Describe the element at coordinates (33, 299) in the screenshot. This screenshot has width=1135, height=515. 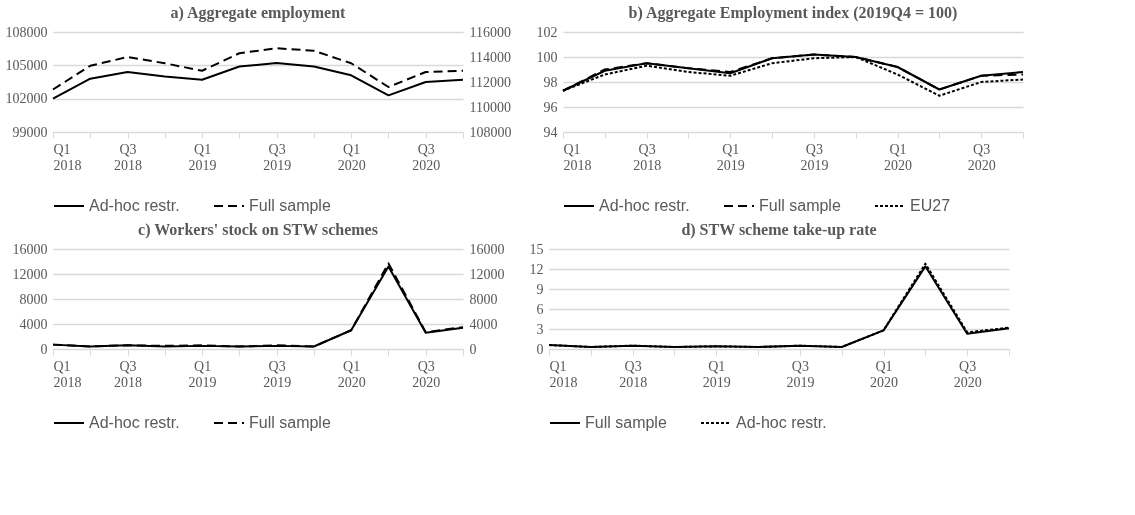
I see `y-tick-label: 8000` at that location.